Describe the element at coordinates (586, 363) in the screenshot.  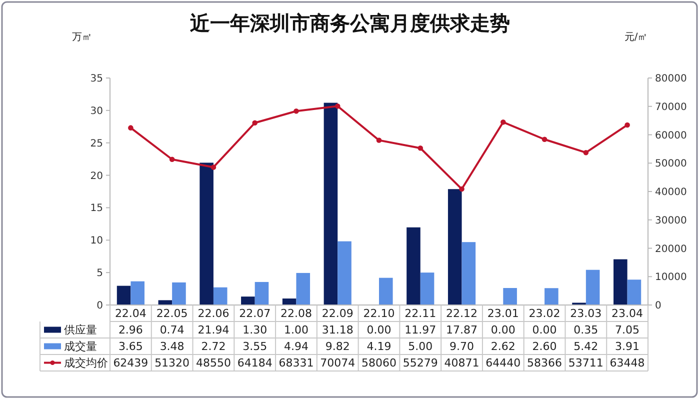
I see `data-label: 53711` at that location.